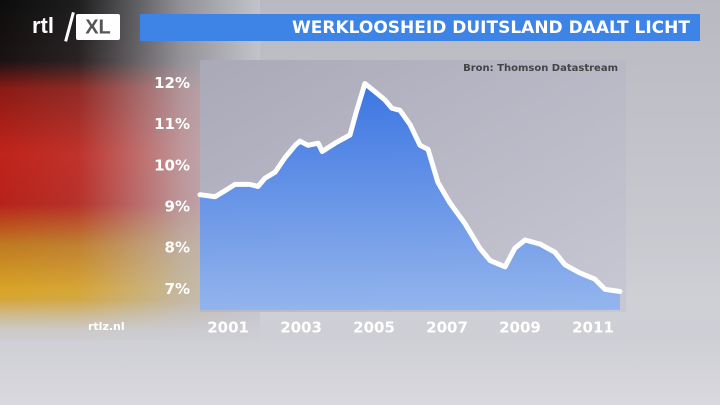 This screenshot has width=720, height=405. I want to click on y-tick-label: 7%, so click(177, 289).